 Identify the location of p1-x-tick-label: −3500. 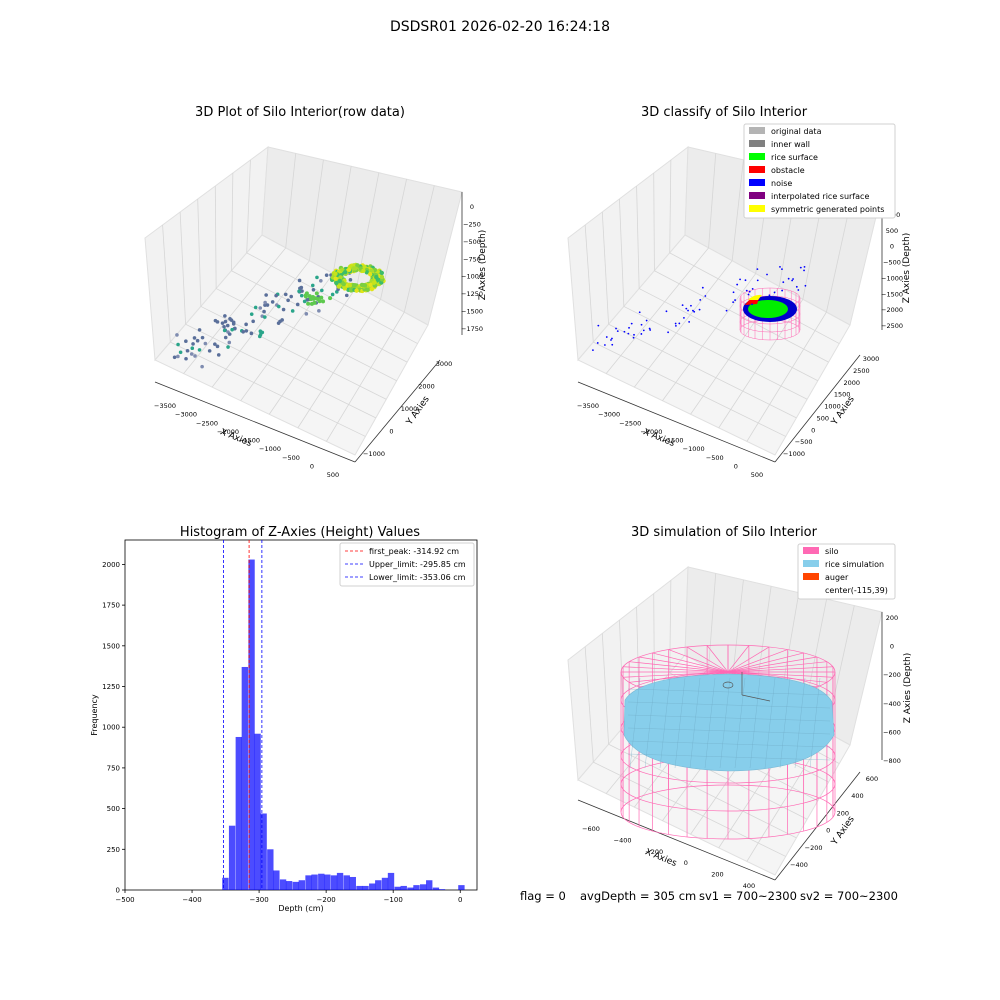
(165, 406).